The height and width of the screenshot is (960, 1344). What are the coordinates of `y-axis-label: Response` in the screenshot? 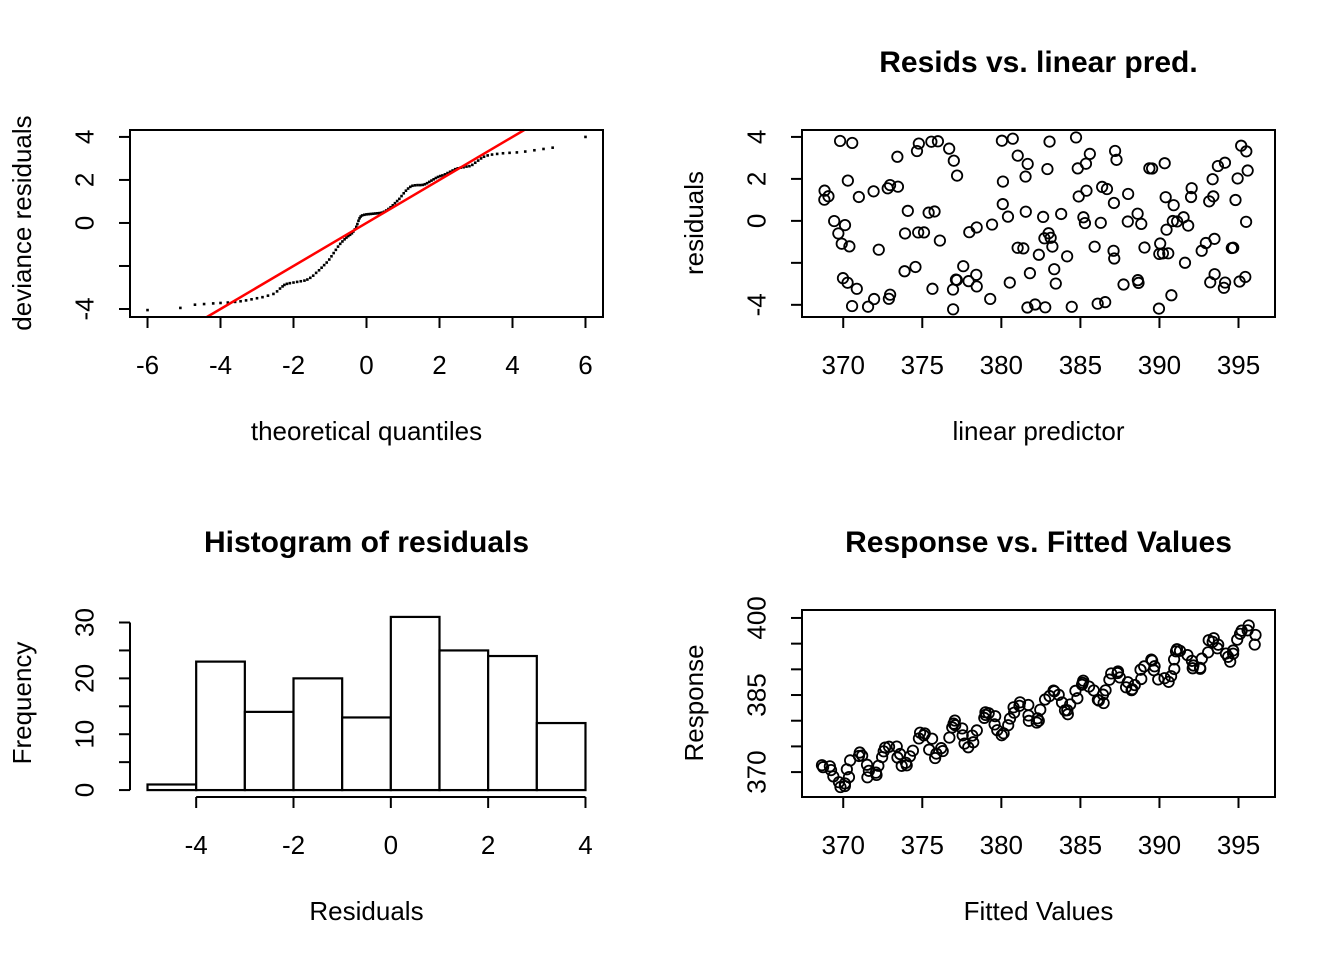 It's located at (694, 703).